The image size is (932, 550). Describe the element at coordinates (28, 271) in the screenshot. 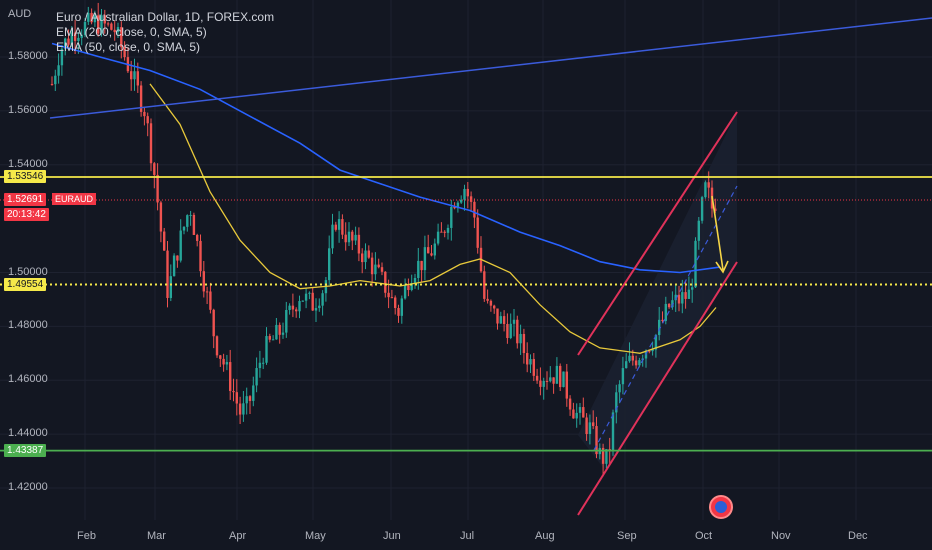

I see `y-tick-label: 1.50000` at that location.